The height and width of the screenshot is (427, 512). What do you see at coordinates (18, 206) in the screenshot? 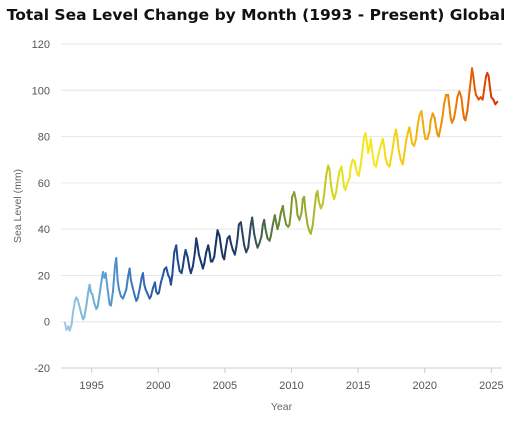
I see `y-axis-label: Sea Level (mm)` at bounding box center [18, 206].